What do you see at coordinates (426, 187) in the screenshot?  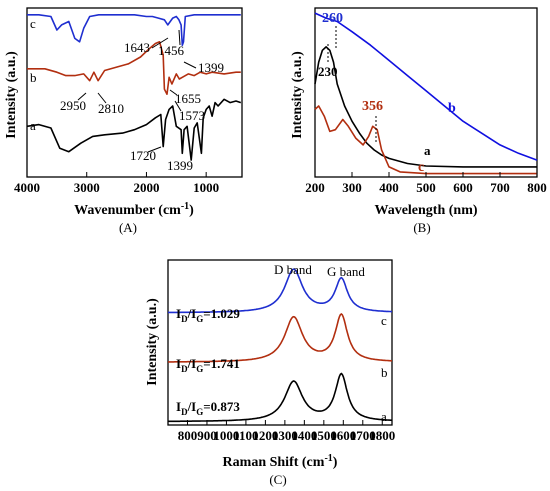 I see `x-tick-label: 500` at bounding box center [426, 187].